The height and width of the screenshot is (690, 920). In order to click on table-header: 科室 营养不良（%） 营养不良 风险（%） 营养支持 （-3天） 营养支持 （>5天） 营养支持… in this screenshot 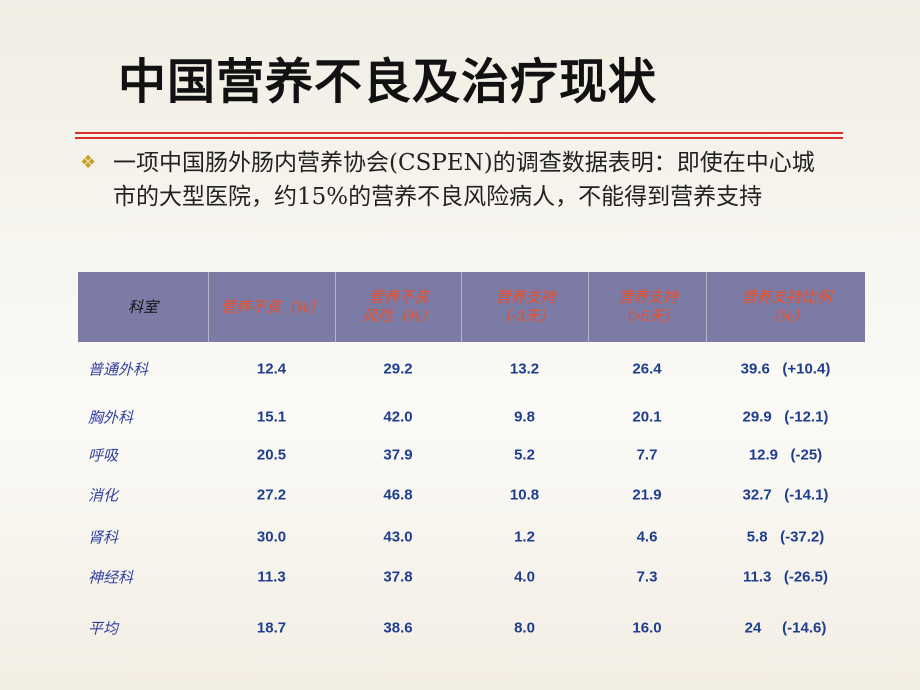, I will do `click(471, 307)`.